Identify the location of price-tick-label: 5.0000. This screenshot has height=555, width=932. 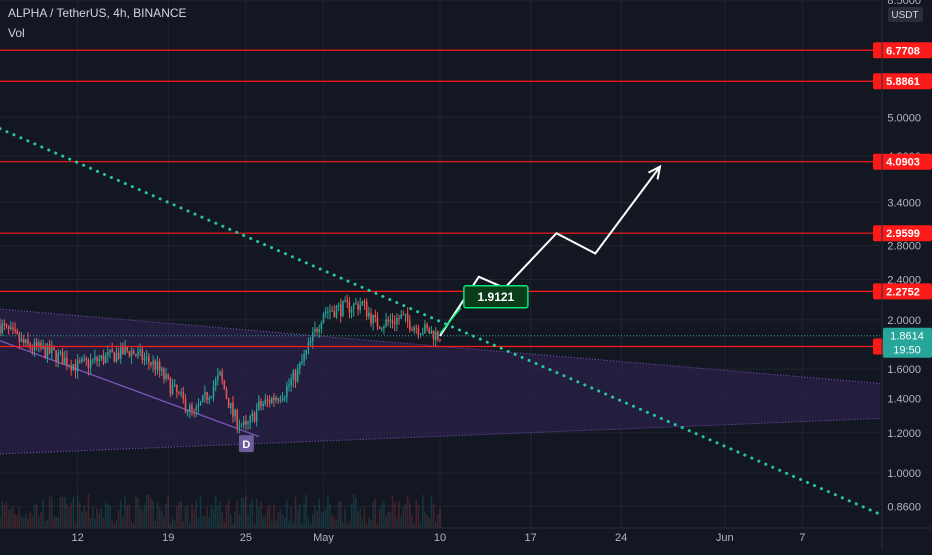
(904, 118).